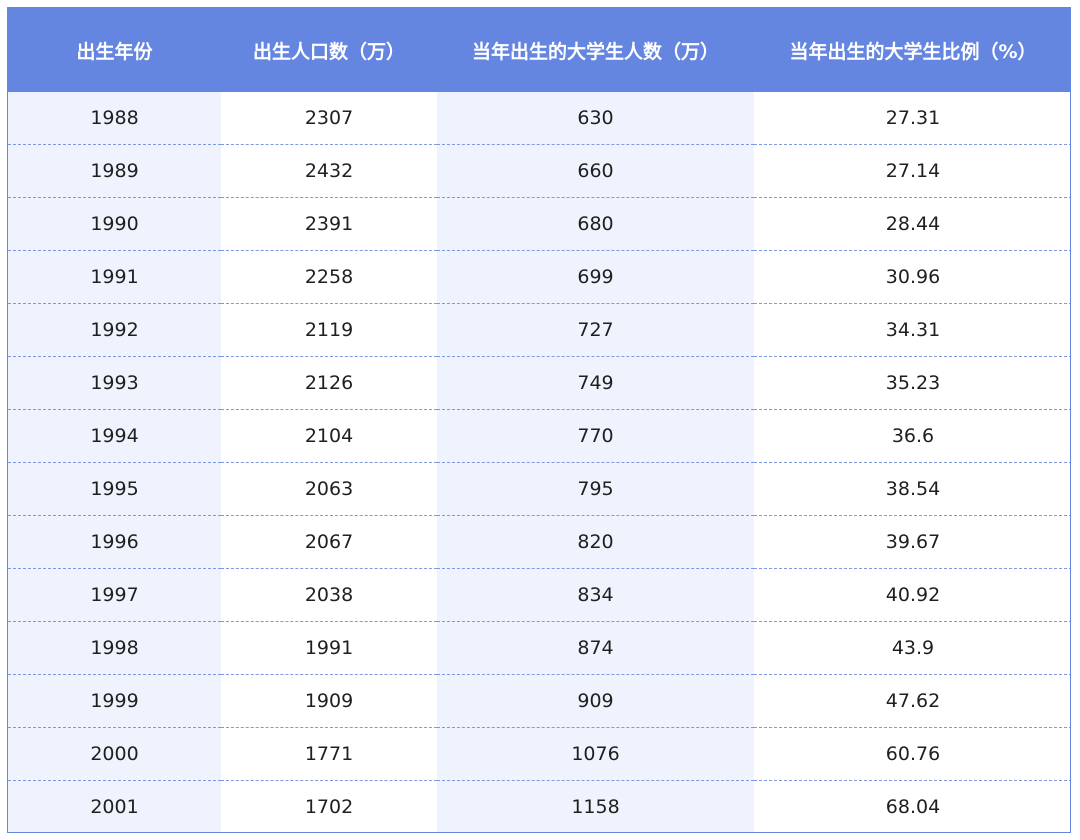 Image resolution: width=1080 pixels, height=840 pixels. Describe the element at coordinates (912, 754) in the screenshot. I see `cell-college-ratio: 60.76` at that location.